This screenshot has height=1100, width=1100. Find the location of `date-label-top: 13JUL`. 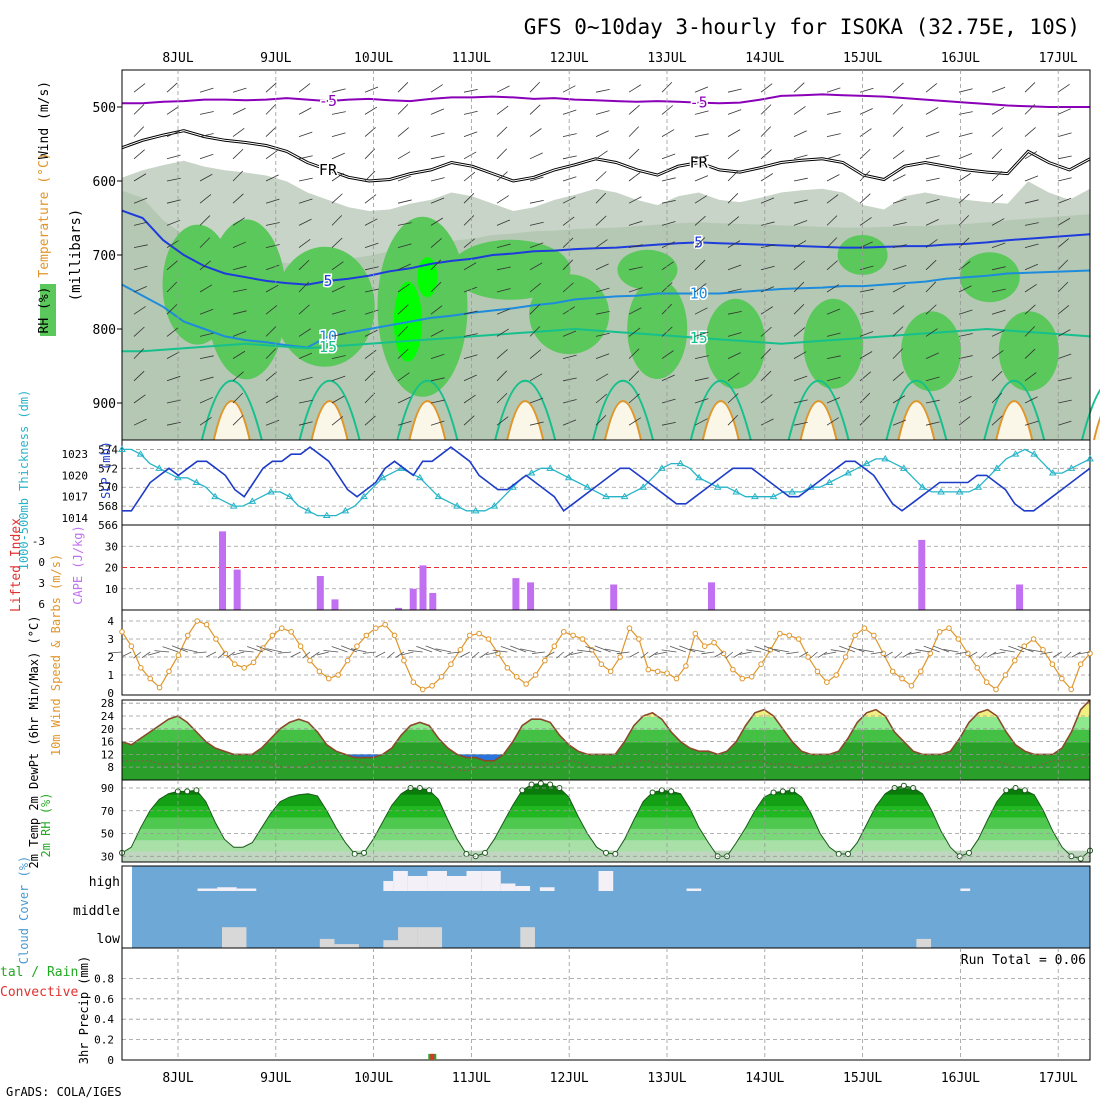

date-label-top: 13JUL is located at coordinates (666, 58).